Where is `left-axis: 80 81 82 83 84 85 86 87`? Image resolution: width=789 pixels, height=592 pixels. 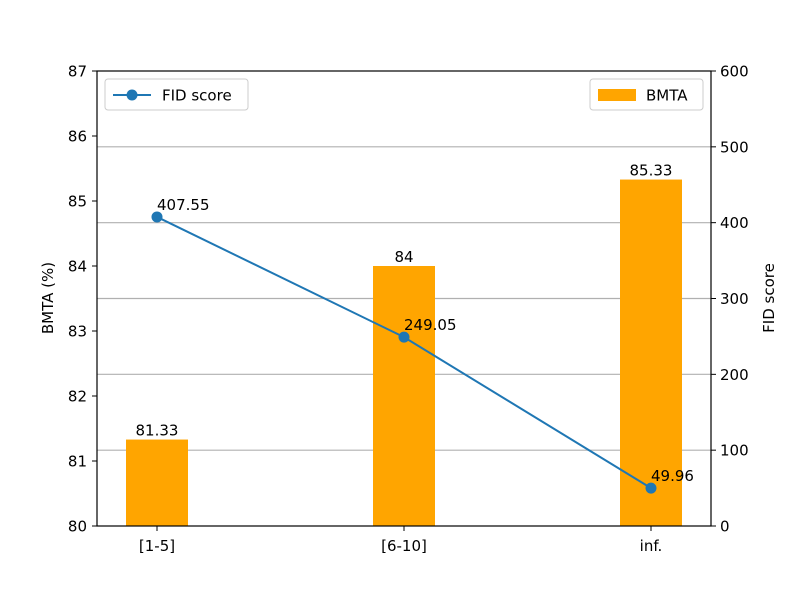
left-axis: 80 81 82 83 84 85 86 87 is located at coordinates (82, 299).